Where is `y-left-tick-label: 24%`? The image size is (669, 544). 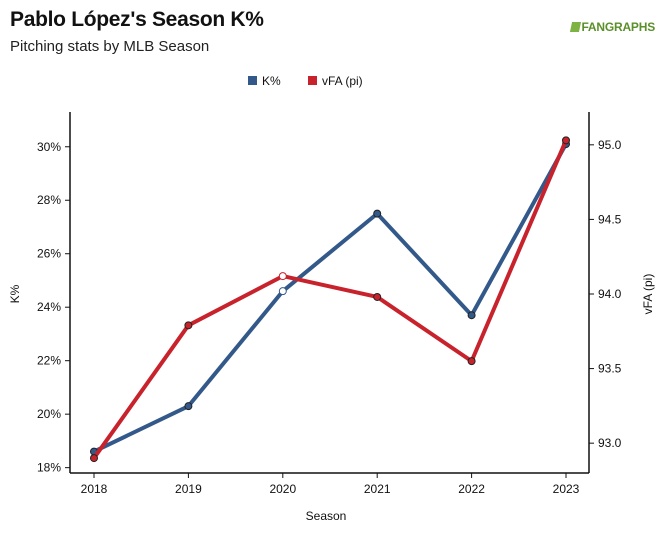
y-left-tick-label: 24% is located at coordinates (49, 307).